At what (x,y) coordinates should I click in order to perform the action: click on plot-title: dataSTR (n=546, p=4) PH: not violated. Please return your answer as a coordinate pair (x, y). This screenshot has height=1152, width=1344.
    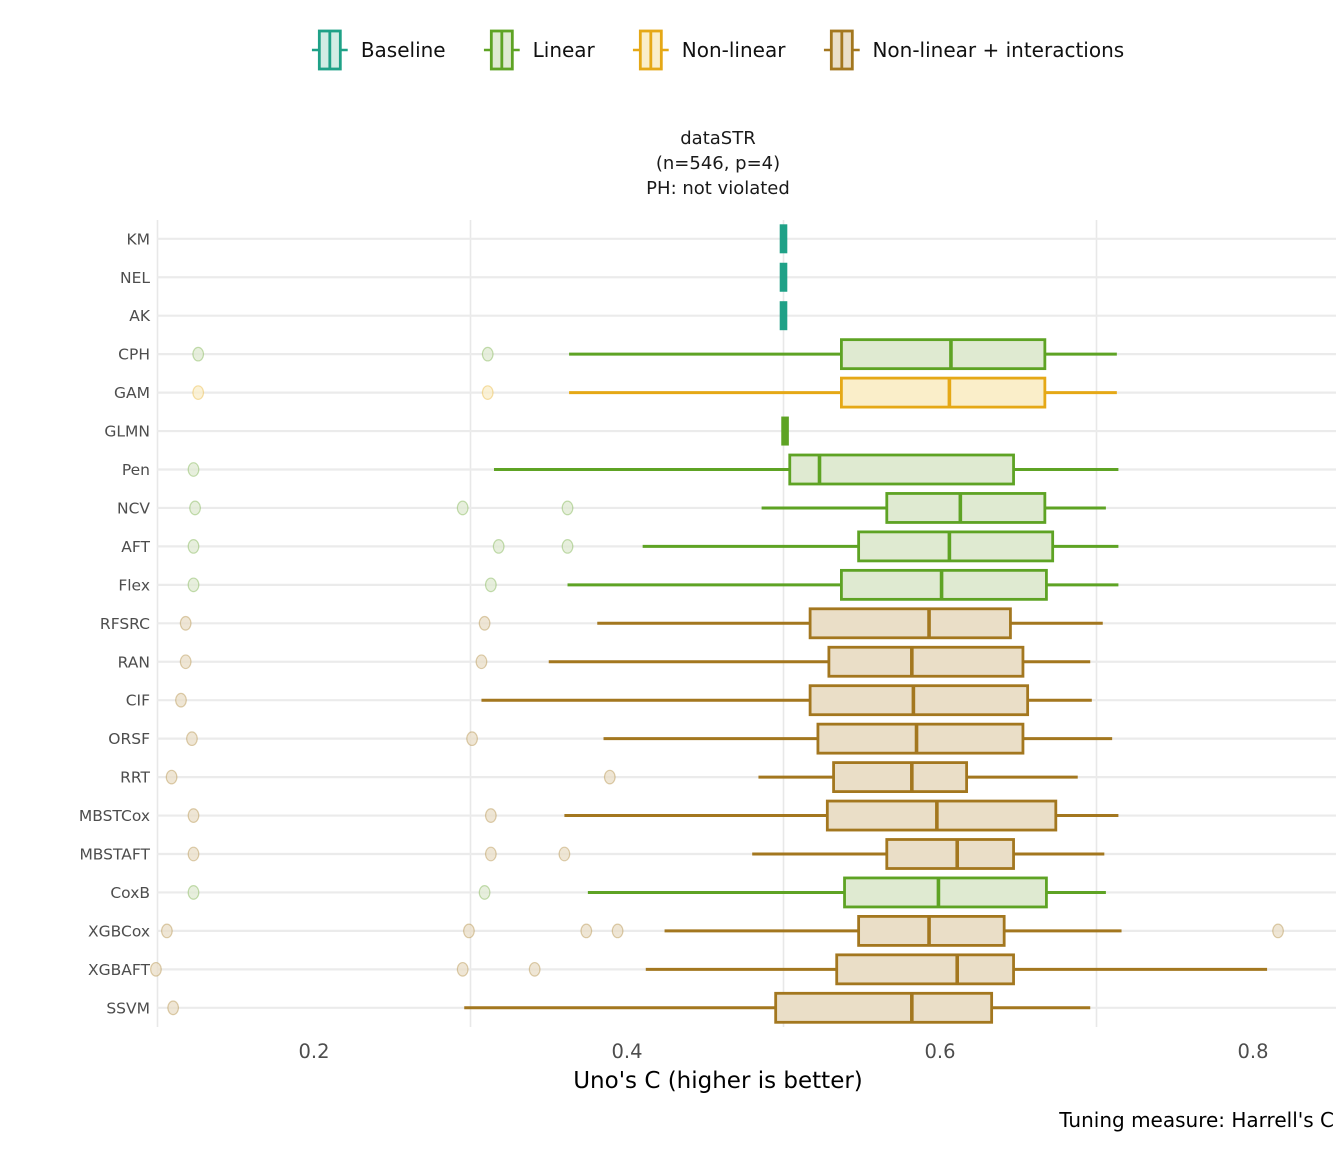
    Looking at the image, I should click on (718, 163).